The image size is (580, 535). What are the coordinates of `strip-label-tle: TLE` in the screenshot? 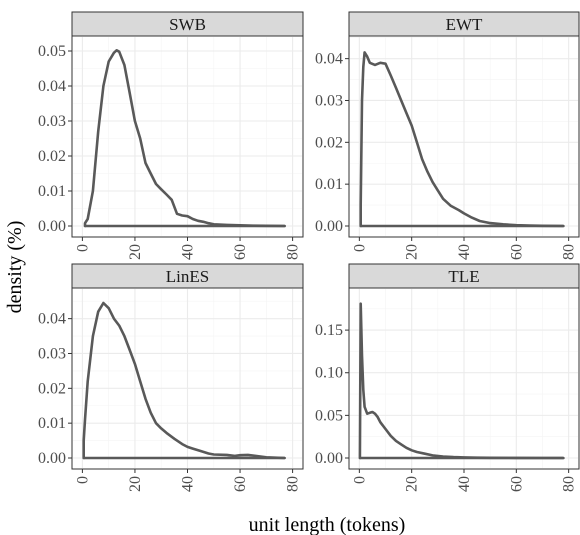 It's located at (463, 276).